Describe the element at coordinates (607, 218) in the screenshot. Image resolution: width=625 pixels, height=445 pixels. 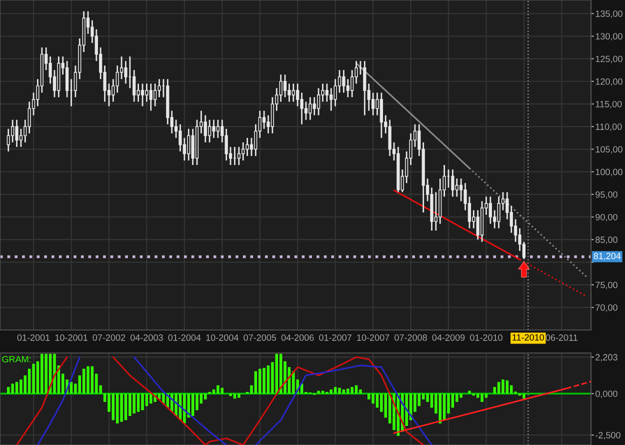
I see `y-tick-label: 90,00` at that location.